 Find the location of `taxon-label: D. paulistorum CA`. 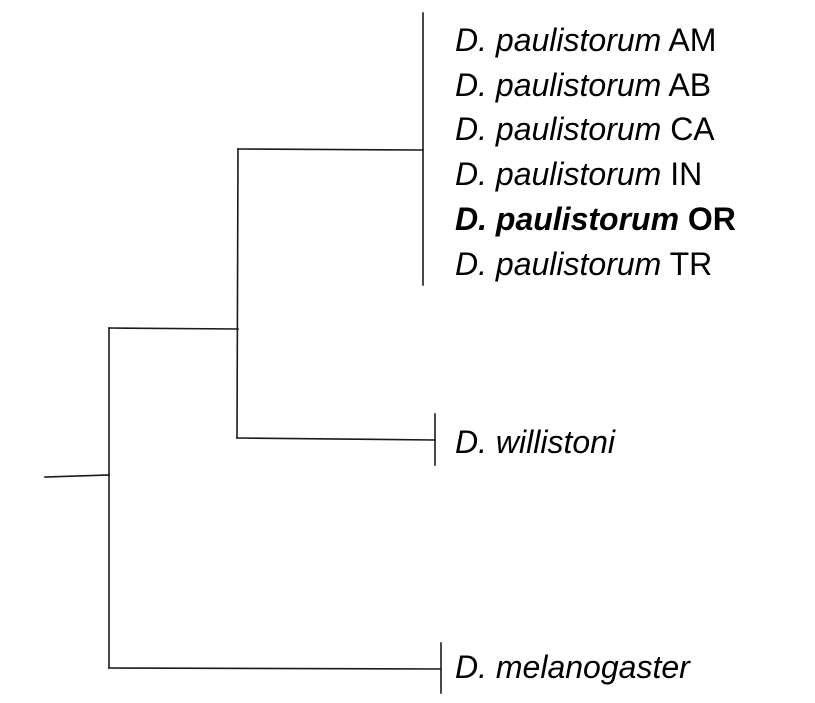

taxon-label: D. paulistorum CA is located at coordinates (585, 129).